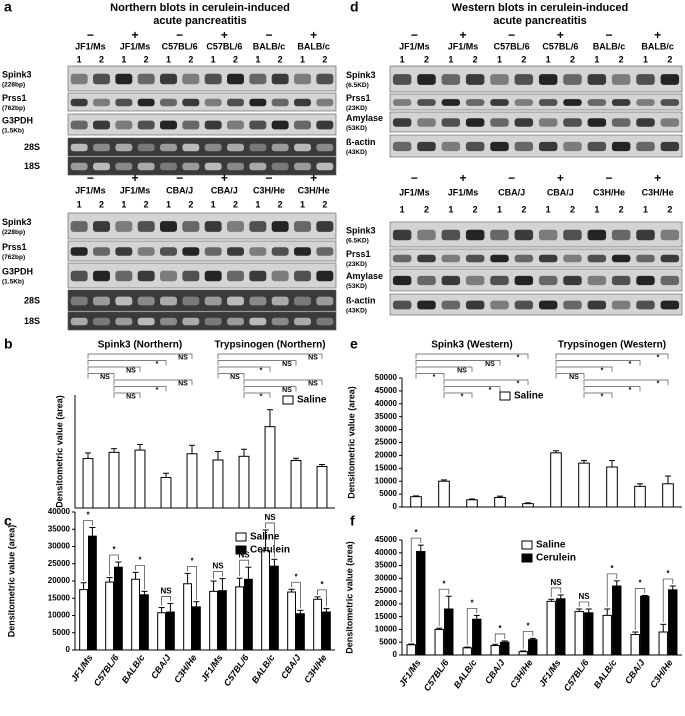 This screenshot has height=716, width=685. I want to click on y-tick-label: 45000, so click(386, 390).